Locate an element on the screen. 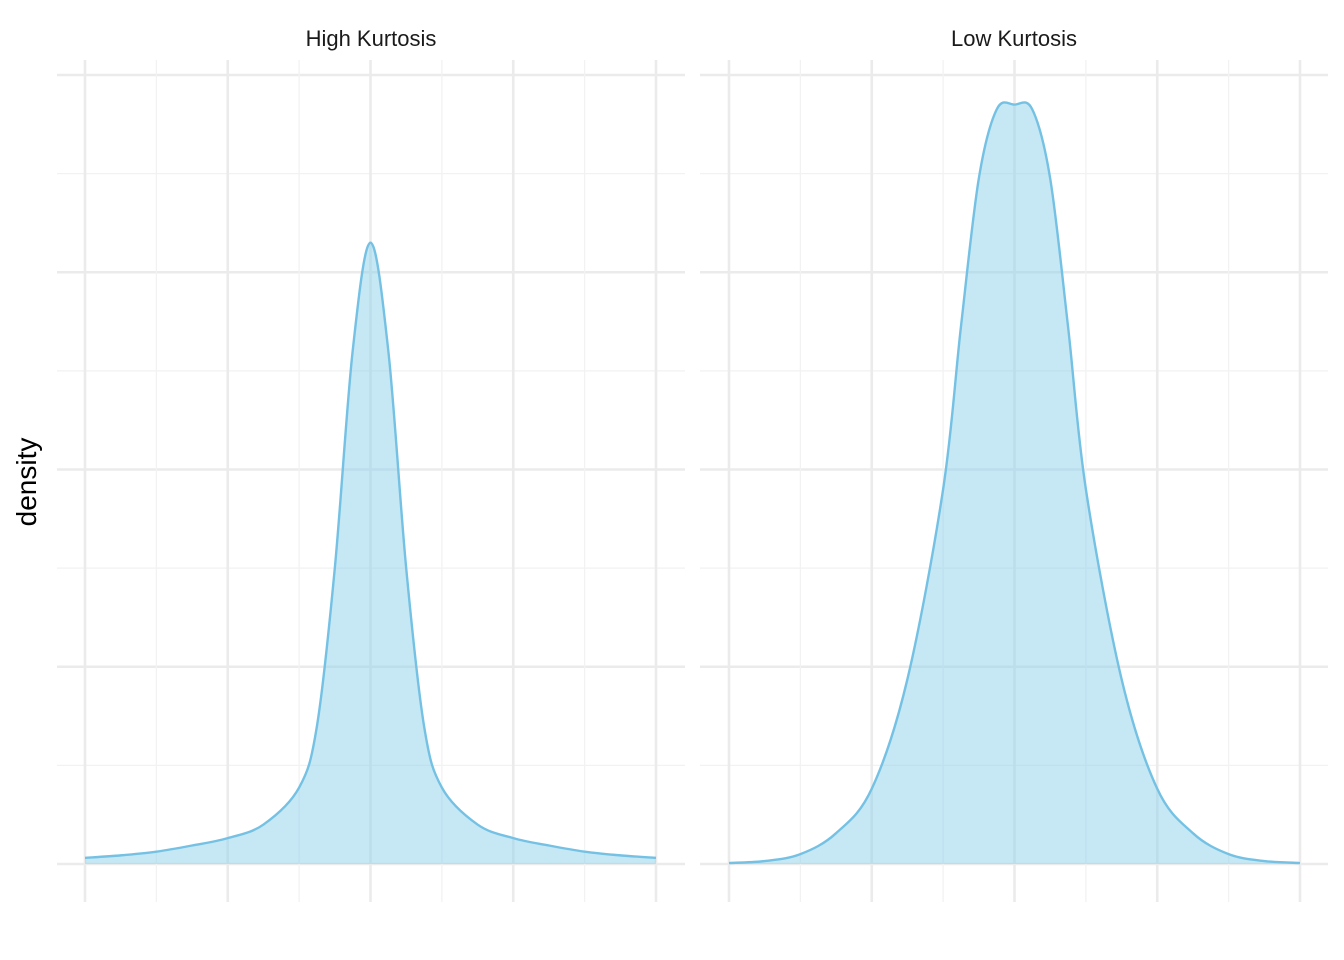 Image resolution: width=1344 pixels, height=960 pixels. y-axis-title: density is located at coordinates (26, 482).